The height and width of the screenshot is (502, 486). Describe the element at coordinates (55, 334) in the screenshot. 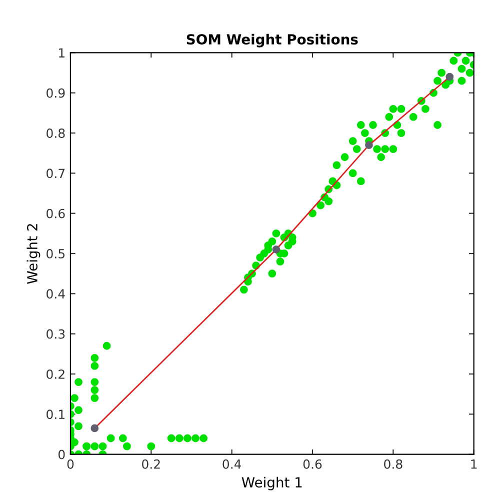

I see `y-tick-label: 0.3` at that location.